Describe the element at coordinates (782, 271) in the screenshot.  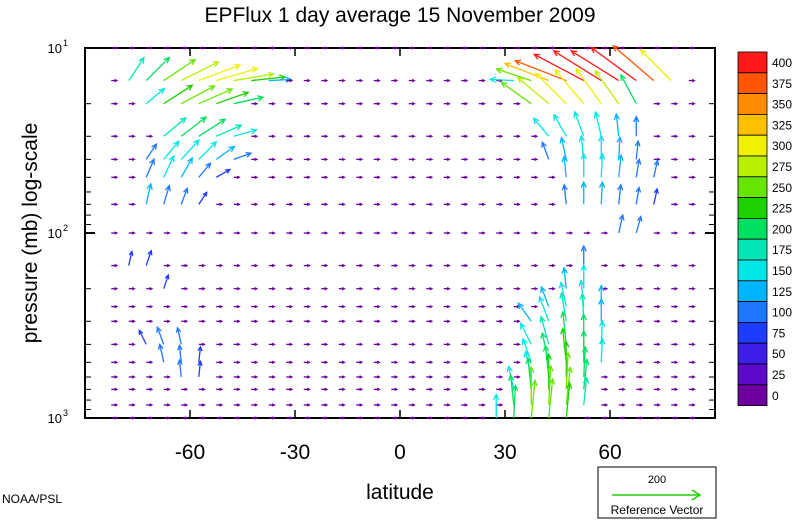
I see `colorbar-label: 150` at that location.